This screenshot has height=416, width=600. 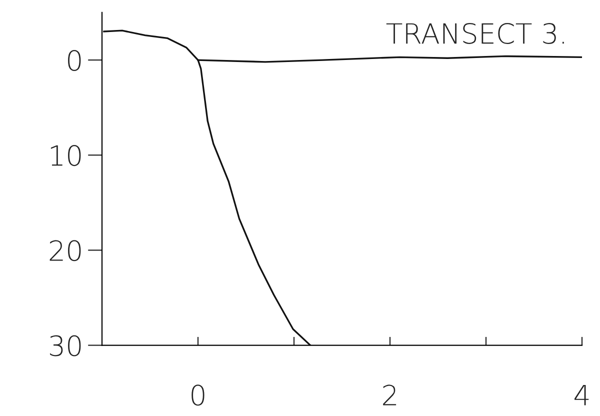 I want to click on x-tick-label: 2, so click(x=389, y=395).